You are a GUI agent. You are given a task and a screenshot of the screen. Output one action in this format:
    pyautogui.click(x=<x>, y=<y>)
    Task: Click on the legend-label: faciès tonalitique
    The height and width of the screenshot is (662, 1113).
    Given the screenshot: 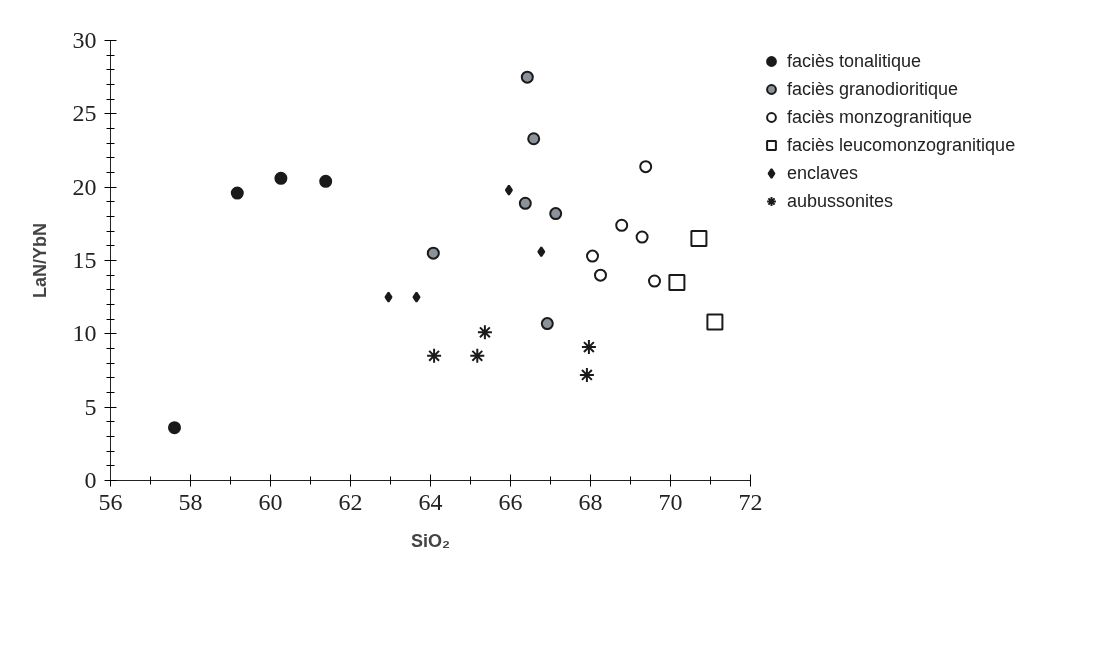 What is the action you would take?
    pyautogui.click(x=854, y=61)
    